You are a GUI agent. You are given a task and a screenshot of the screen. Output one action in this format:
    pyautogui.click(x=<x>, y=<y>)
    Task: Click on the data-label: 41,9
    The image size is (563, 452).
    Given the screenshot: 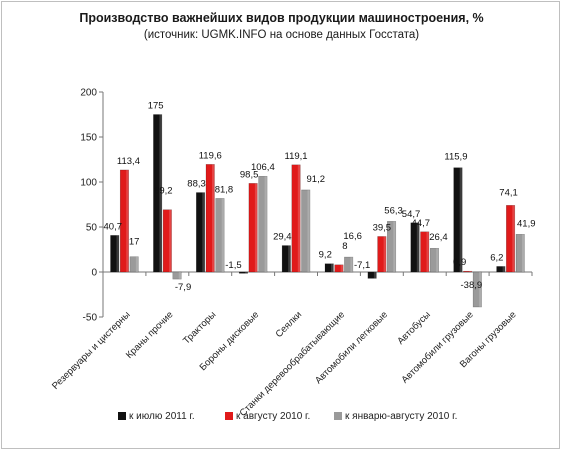 What is the action you would take?
    pyautogui.click(x=526, y=223)
    